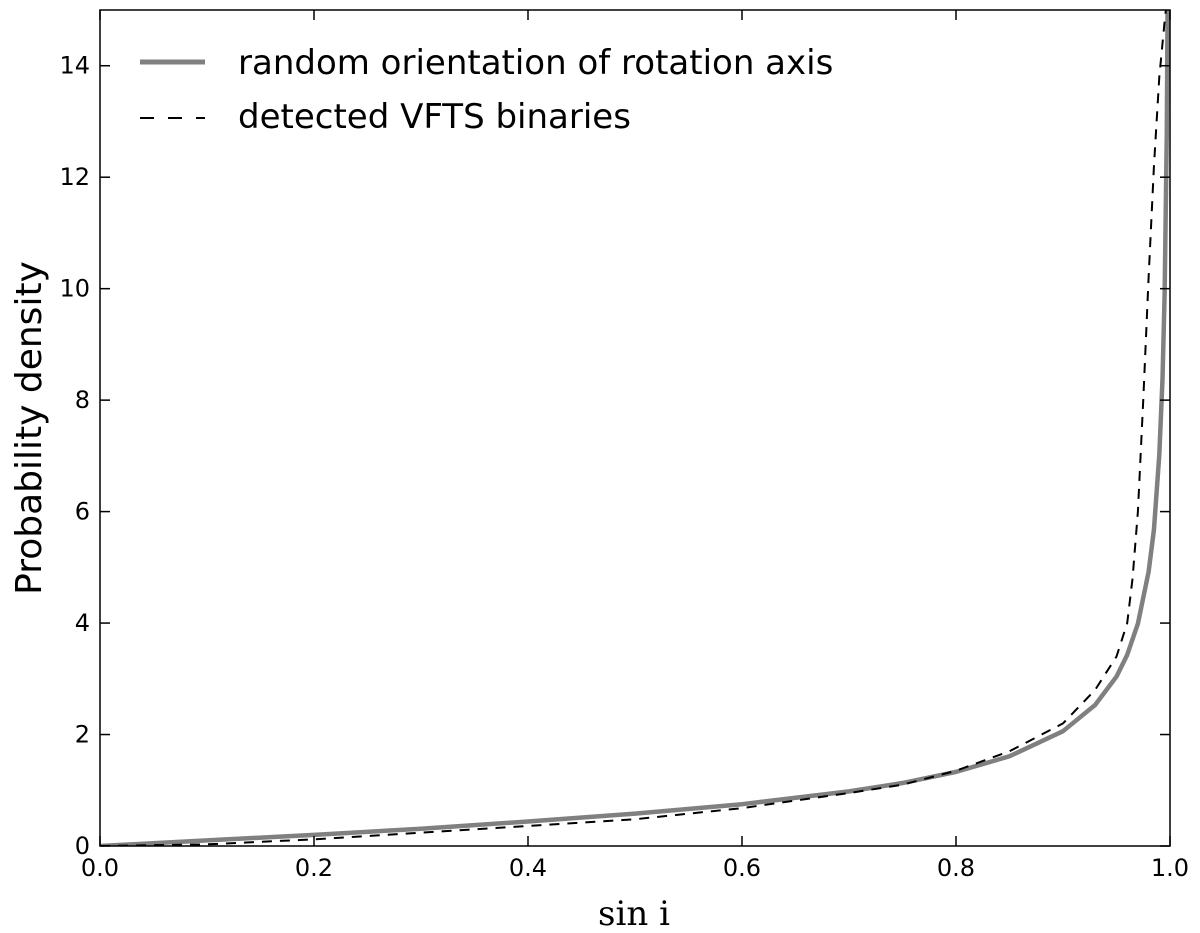  Describe the element at coordinates (82, 735) in the screenshot. I see `y-tick-label: 2` at that location.